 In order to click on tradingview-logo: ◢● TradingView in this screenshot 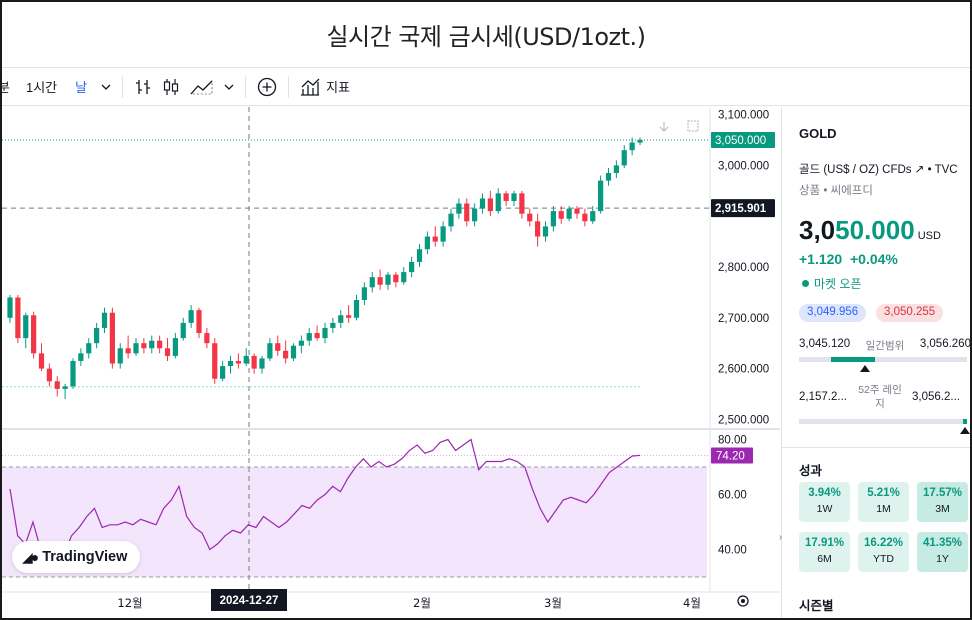, I will do `click(76, 557)`.